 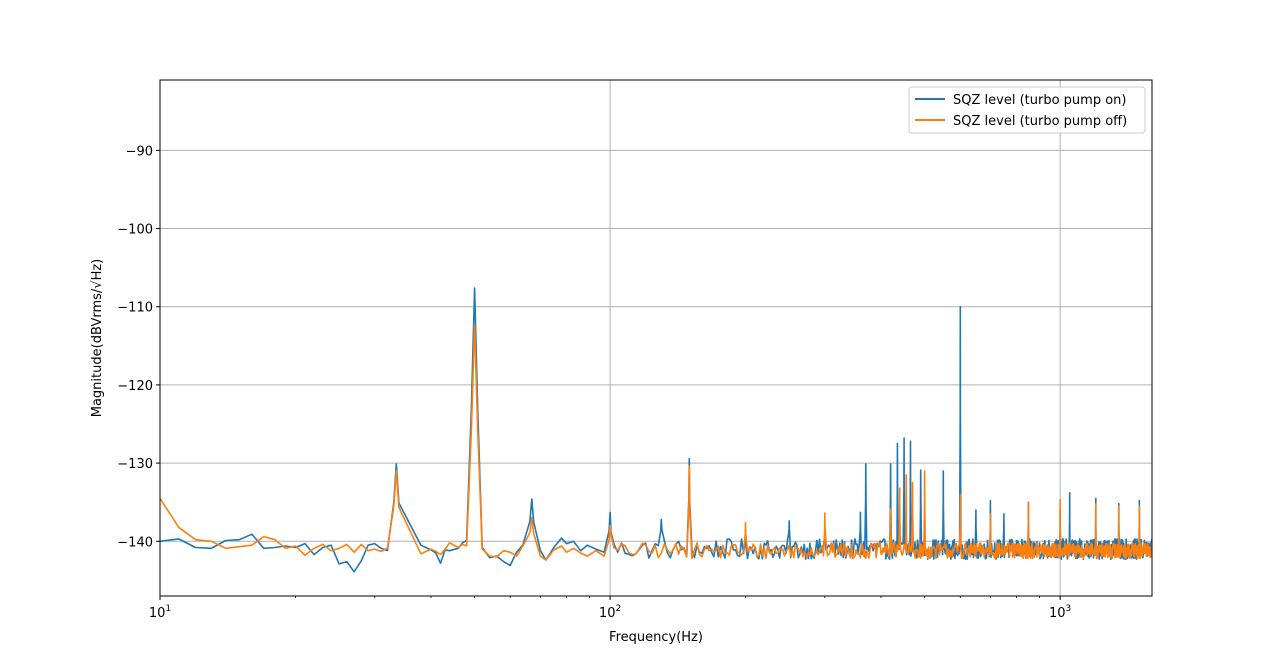 What do you see at coordinates (618, 609) in the screenshot?
I see `x-tick-exponent: 2` at bounding box center [618, 609].